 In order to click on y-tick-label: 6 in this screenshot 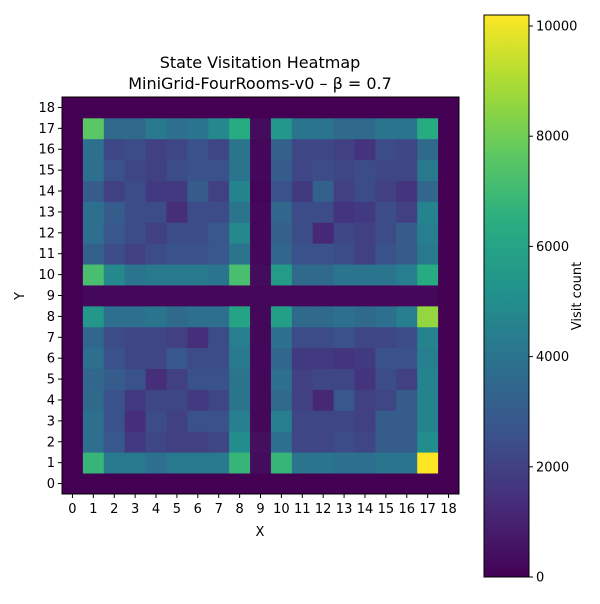, I will do `click(51, 359)`.